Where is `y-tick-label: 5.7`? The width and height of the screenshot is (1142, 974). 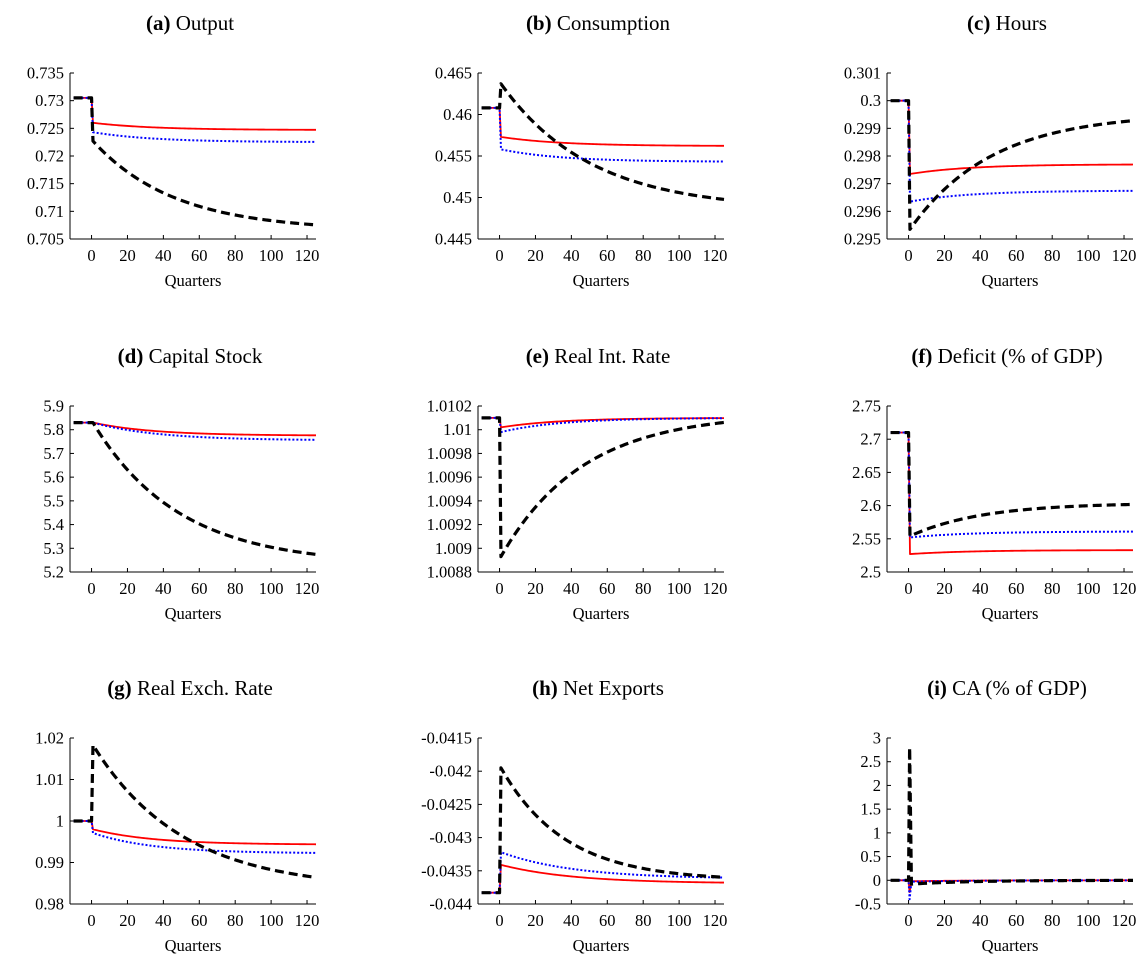 y-tick-label: 5.7 is located at coordinates (53, 453).